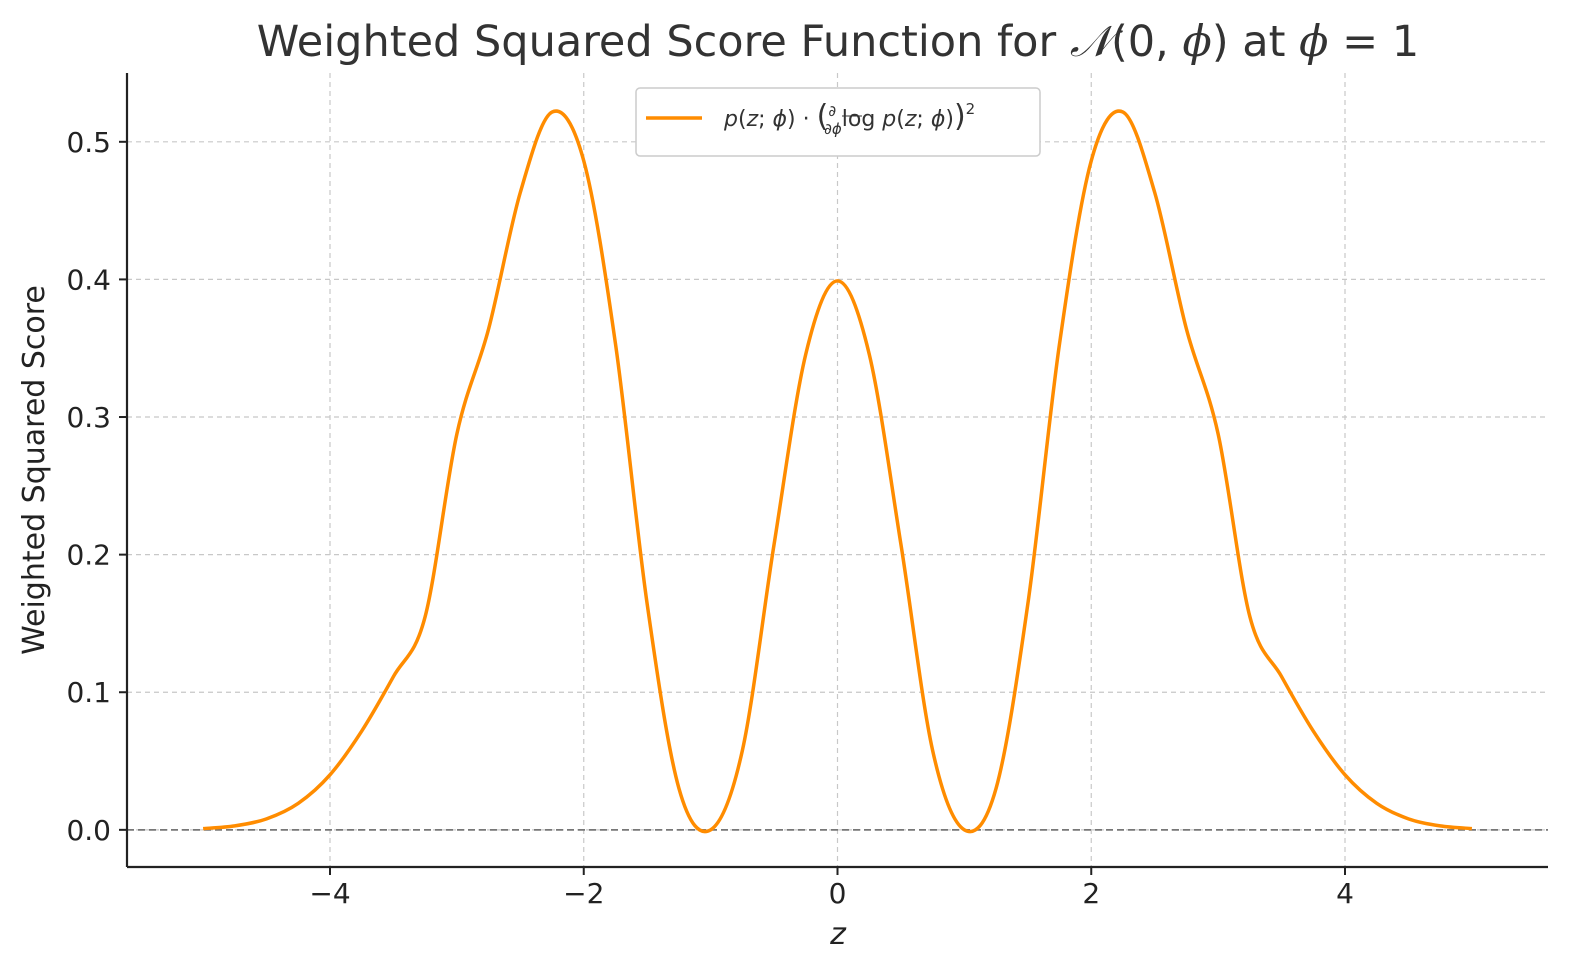 The width and height of the screenshot is (1580, 980). I want to click on y-axis-ticks: 0.0 0.1 0.2 0.3 0.4 0.5, so click(96, 486).